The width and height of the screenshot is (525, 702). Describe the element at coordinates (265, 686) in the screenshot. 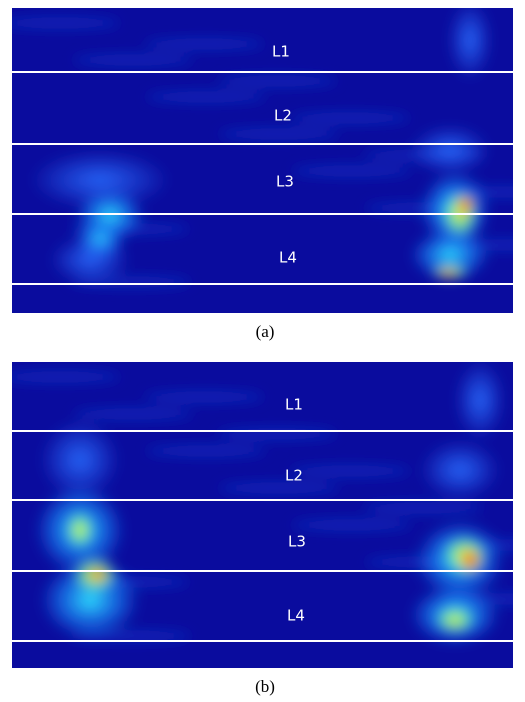

I see `panel-caption: (b)` at that location.